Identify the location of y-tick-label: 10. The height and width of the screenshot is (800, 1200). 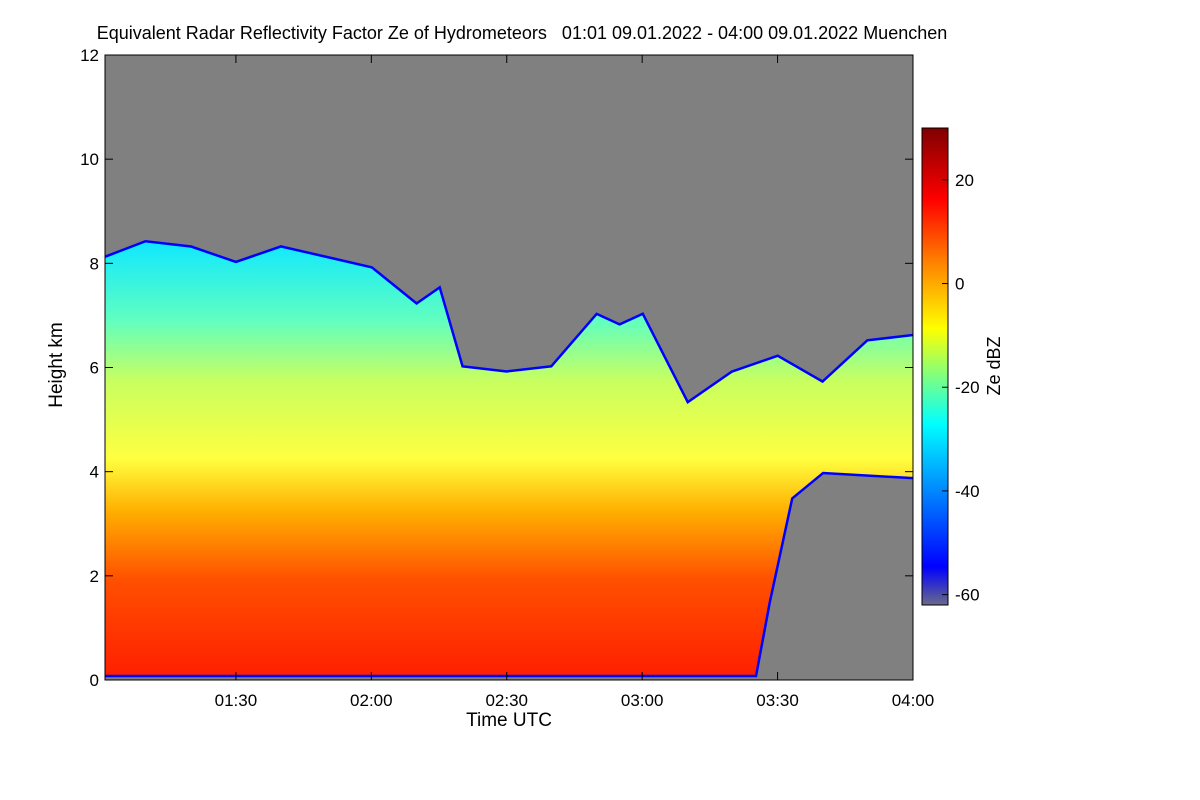
(89, 159).